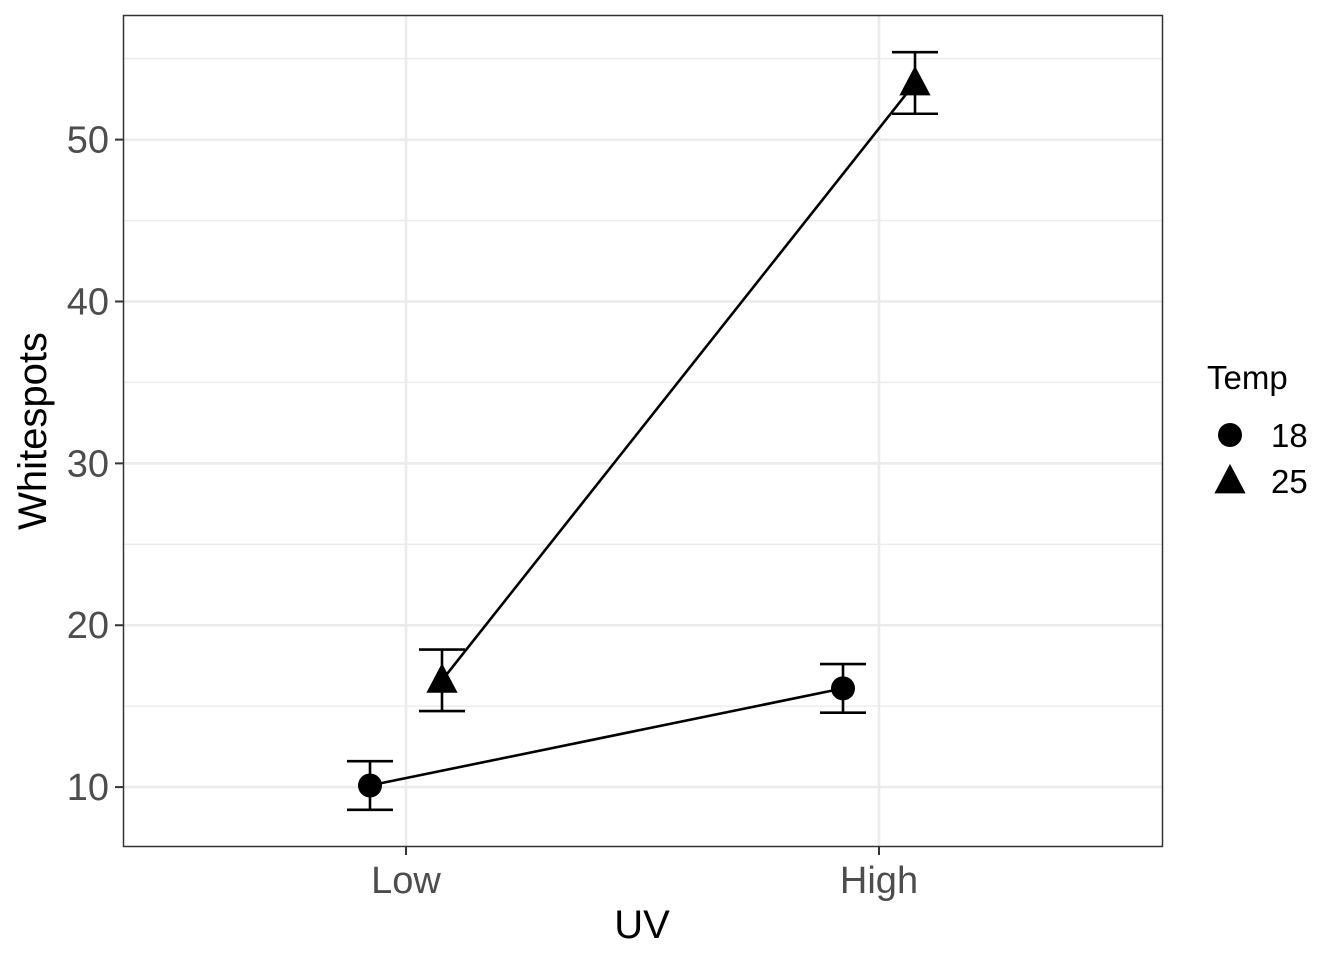  I want to click on legend-title: Temp, so click(1247, 377).